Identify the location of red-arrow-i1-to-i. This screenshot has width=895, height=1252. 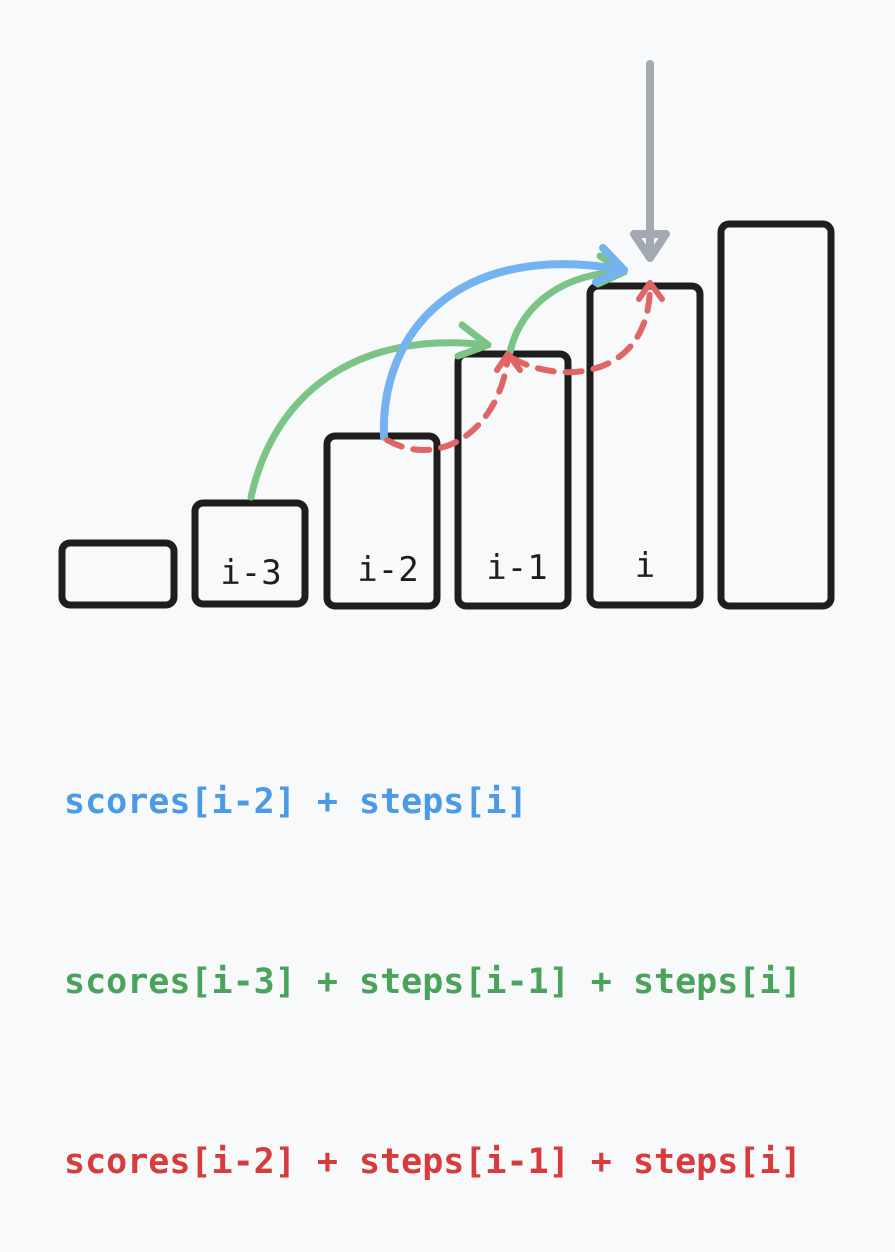
(581, 329).